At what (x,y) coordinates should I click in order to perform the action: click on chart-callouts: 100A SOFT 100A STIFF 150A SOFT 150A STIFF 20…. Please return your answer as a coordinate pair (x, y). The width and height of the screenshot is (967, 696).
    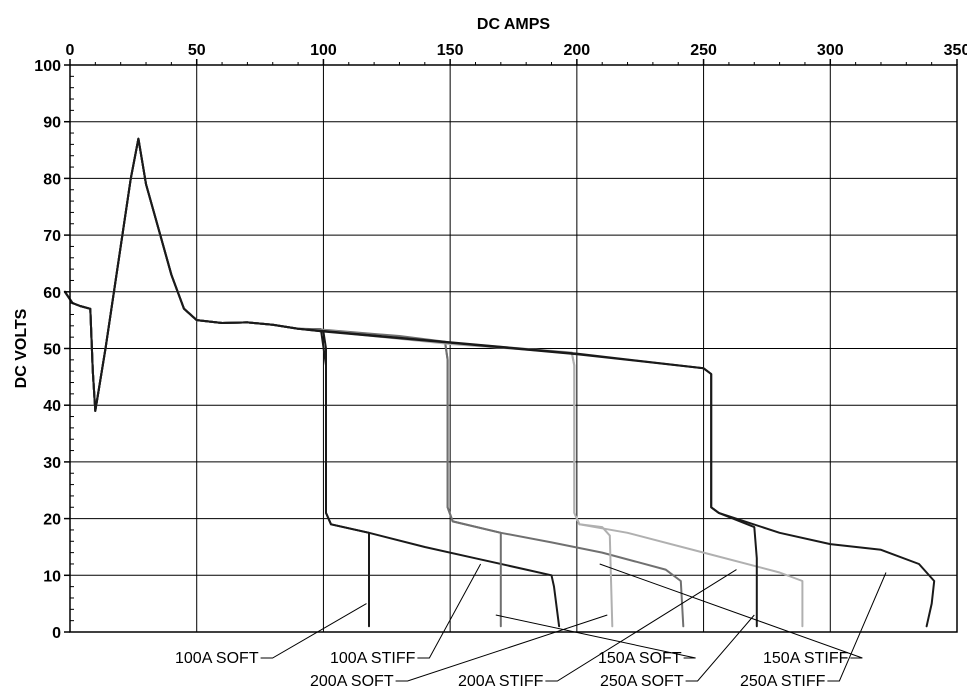
    Looking at the image, I should click on (531, 626).